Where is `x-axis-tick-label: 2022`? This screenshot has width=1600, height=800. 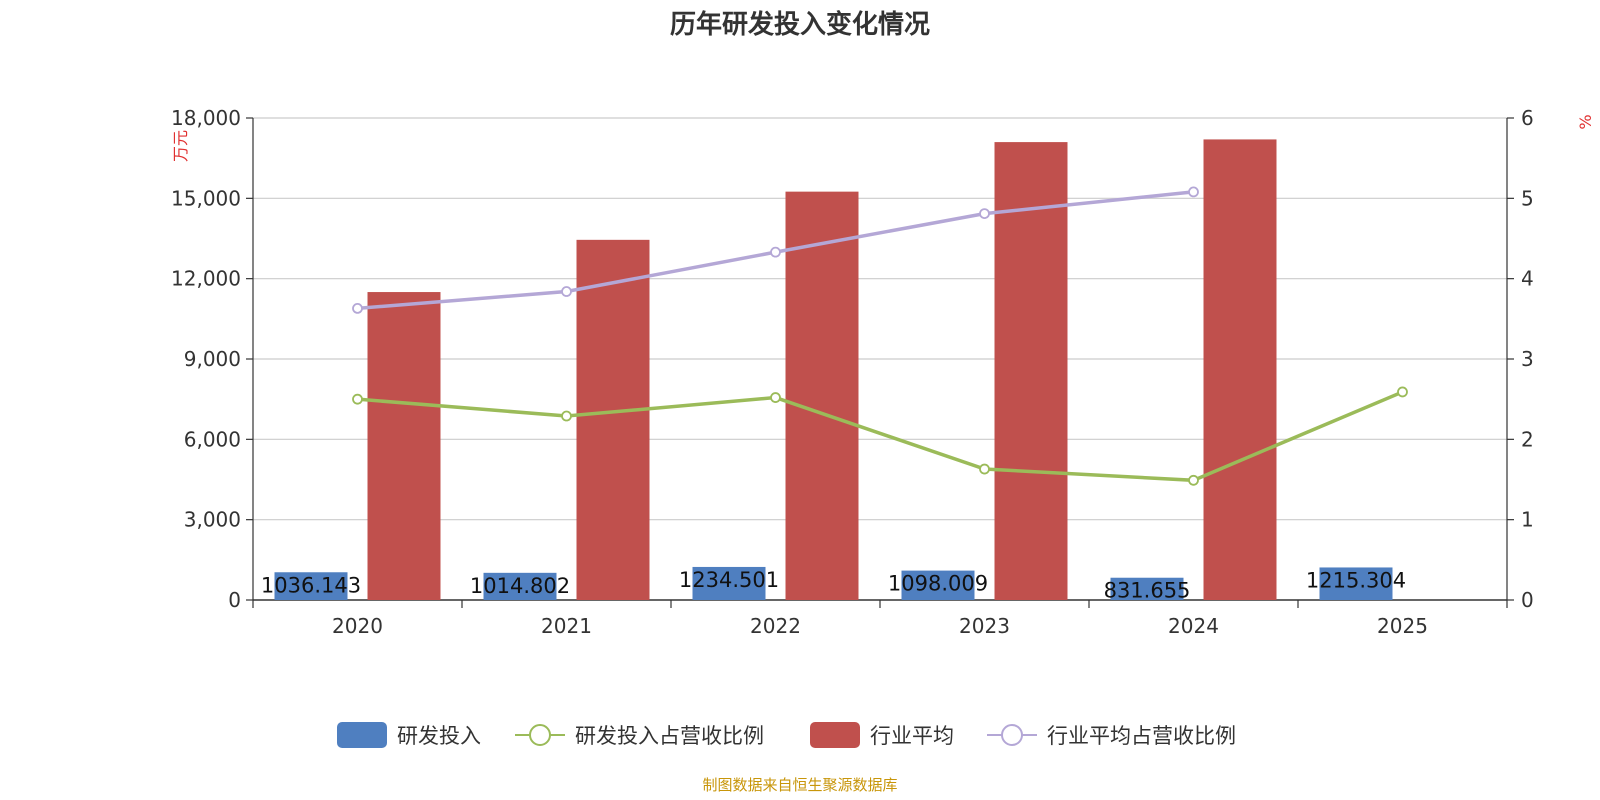 x-axis-tick-label: 2022 is located at coordinates (775, 626).